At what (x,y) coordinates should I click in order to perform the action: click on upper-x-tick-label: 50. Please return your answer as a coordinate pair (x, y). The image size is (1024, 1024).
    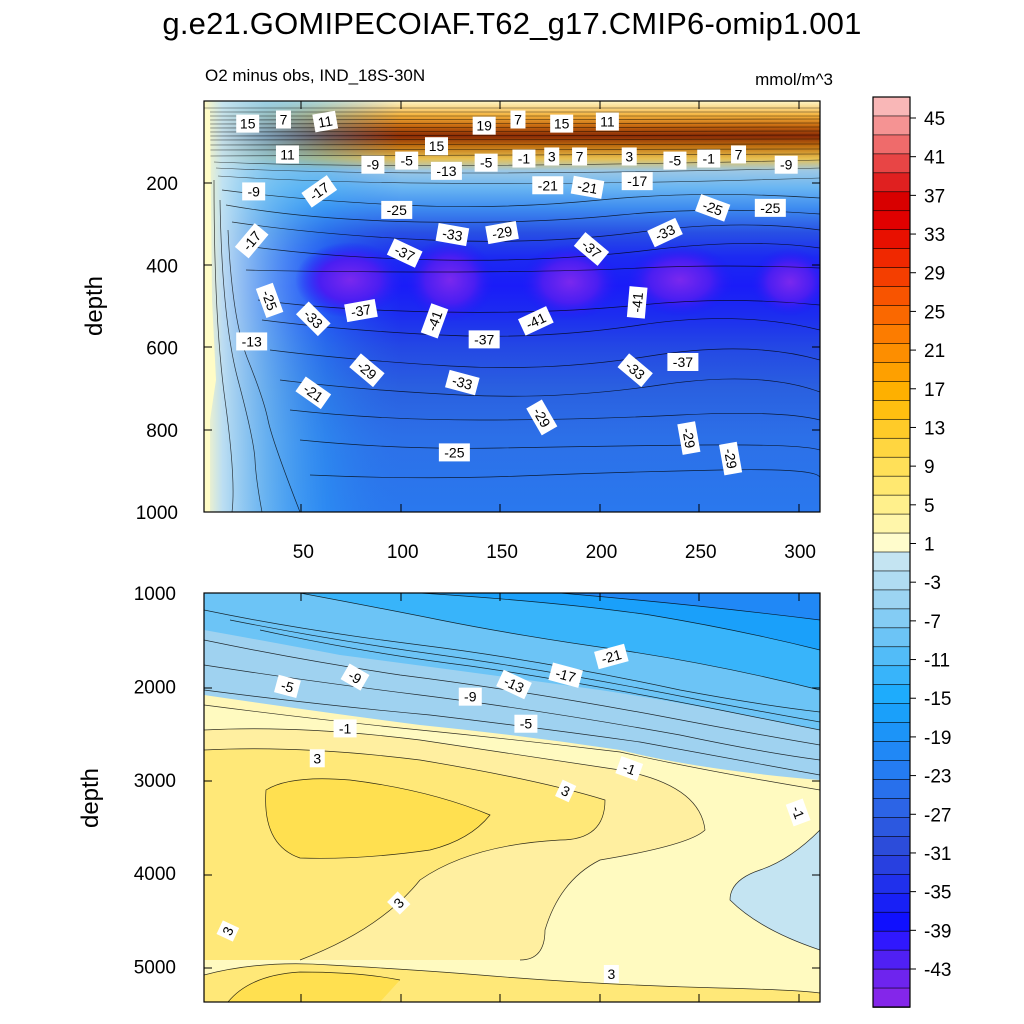
    Looking at the image, I should click on (303, 552).